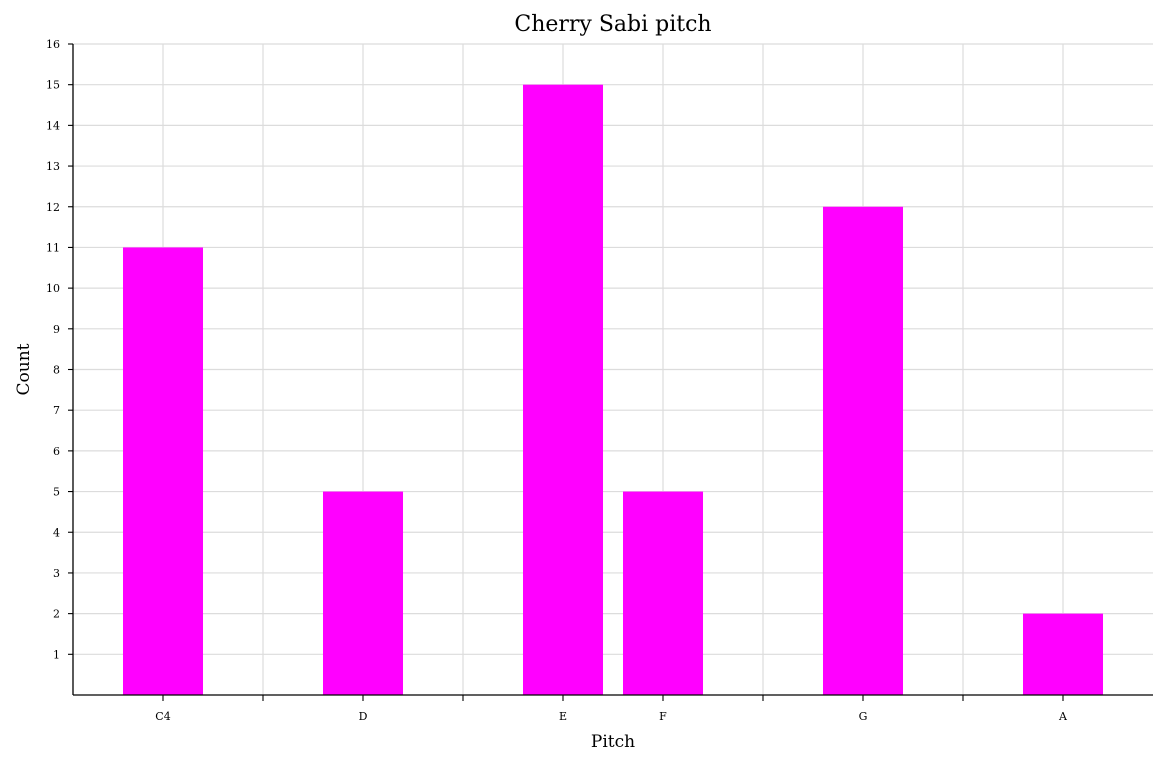 The width and height of the screenshot is (1171, 765). Describe the element at coordinates (56, 329) in the screenshot. I see `y-tick-label: 9` at that location.